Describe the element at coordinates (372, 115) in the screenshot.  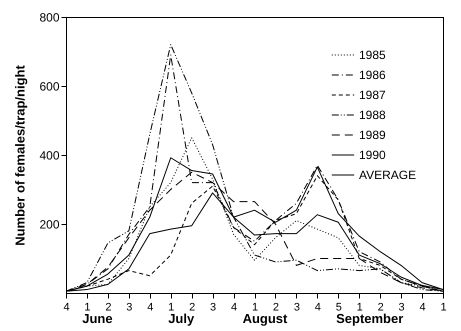
I see `legend-label: 1988` at that location.